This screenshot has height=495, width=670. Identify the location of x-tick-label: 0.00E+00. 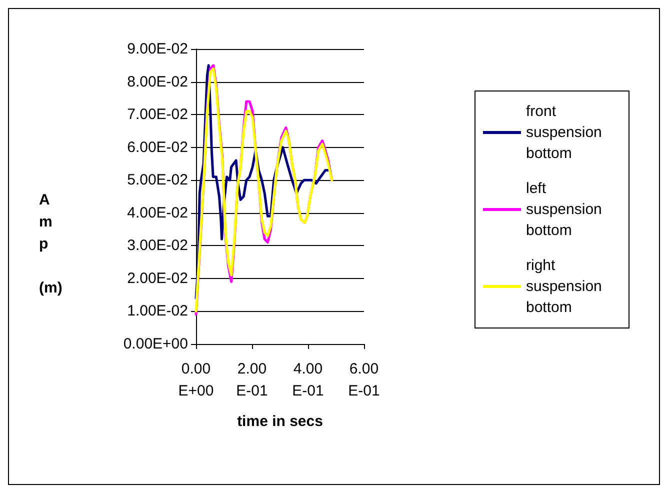
(196, 380).